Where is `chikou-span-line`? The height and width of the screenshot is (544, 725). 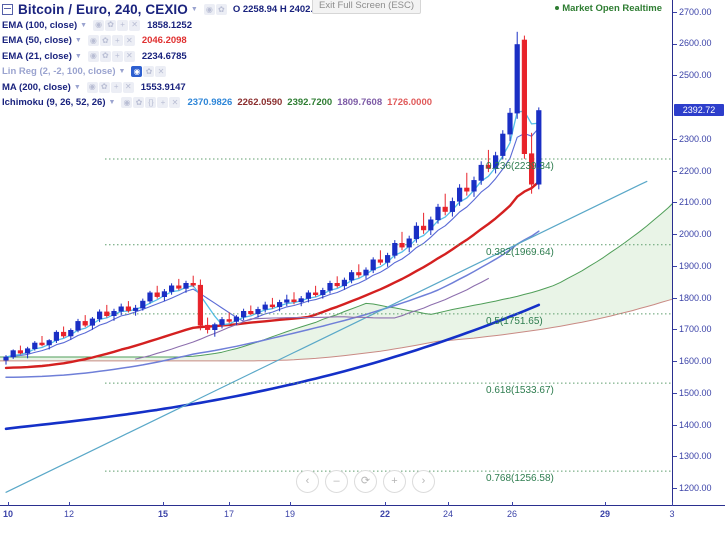
chikou-span-line is located at coordinates (312, 318).